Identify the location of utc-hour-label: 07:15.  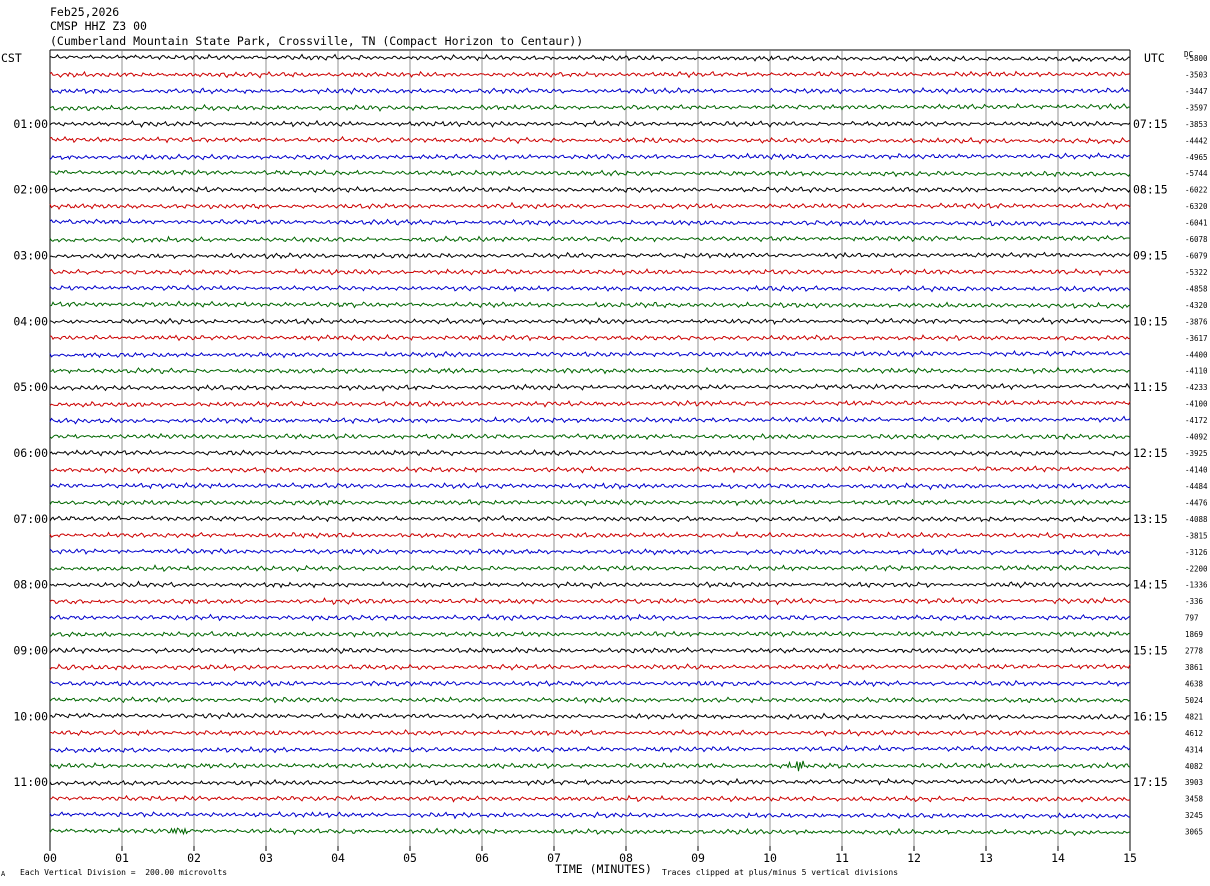
(1150, 124).